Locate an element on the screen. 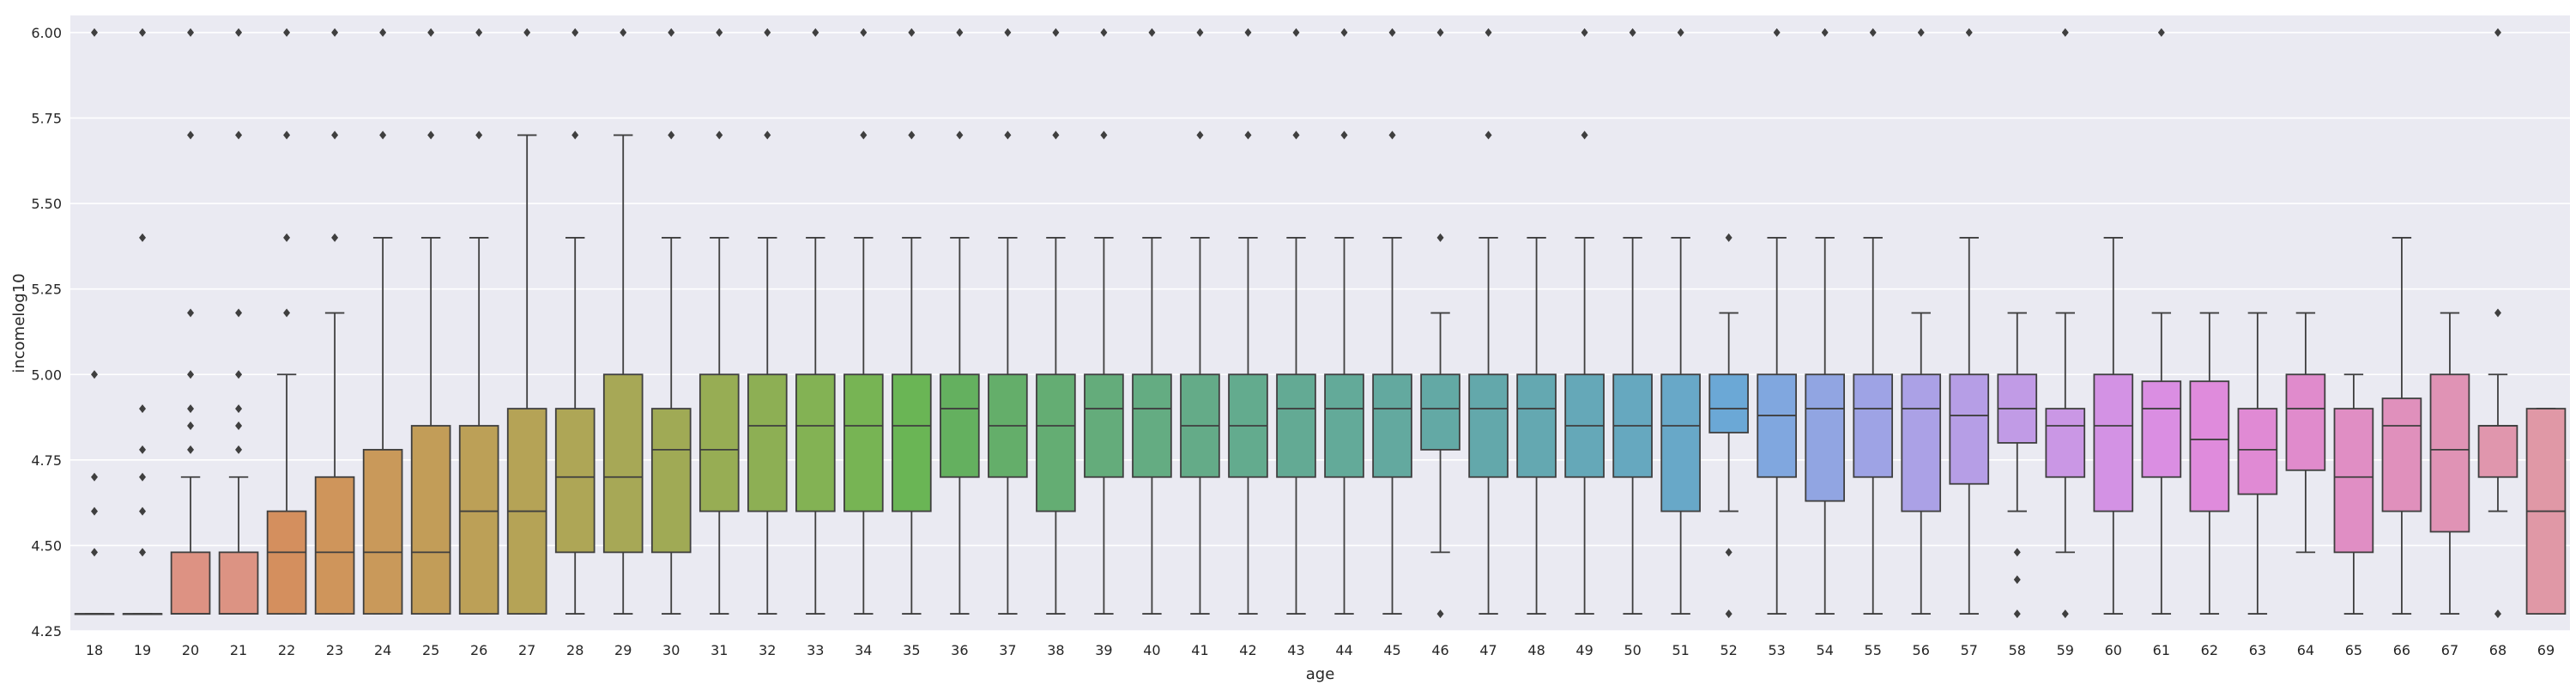  x-tick-label: 46 is located at coordinates (1439, 650).